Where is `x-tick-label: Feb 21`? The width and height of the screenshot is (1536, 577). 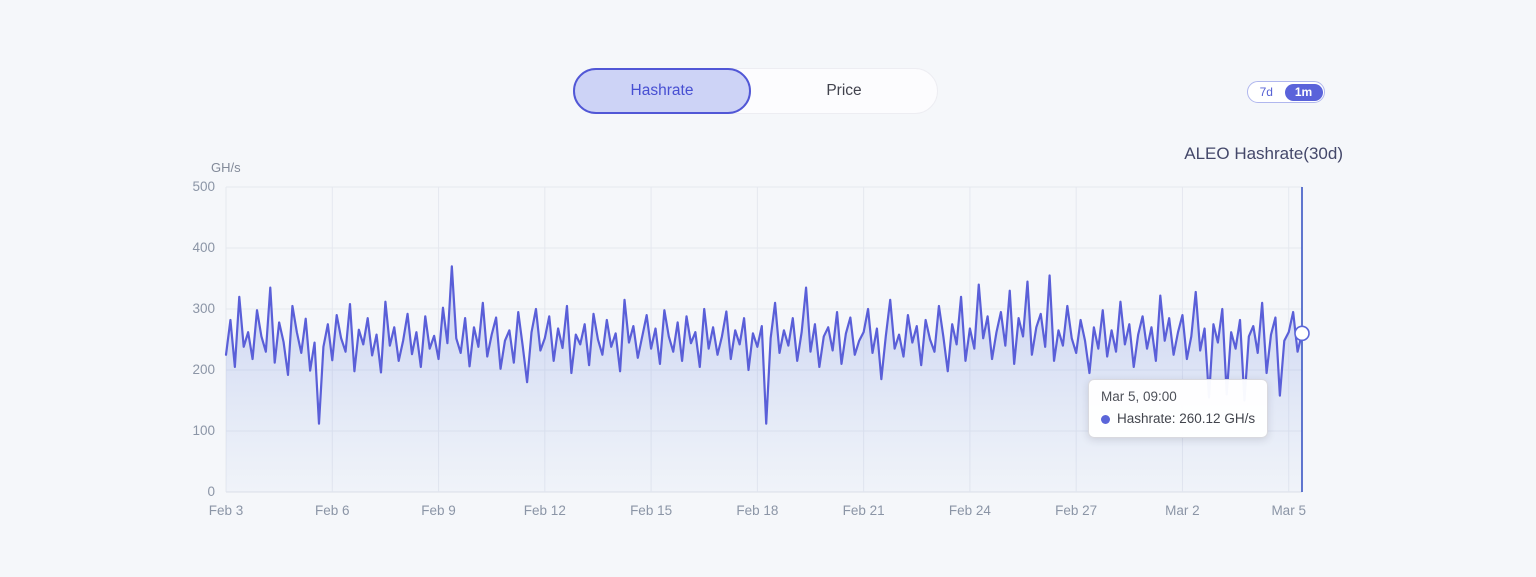
x-tick-label: Feb 21 is located at coordinates (863, 510).